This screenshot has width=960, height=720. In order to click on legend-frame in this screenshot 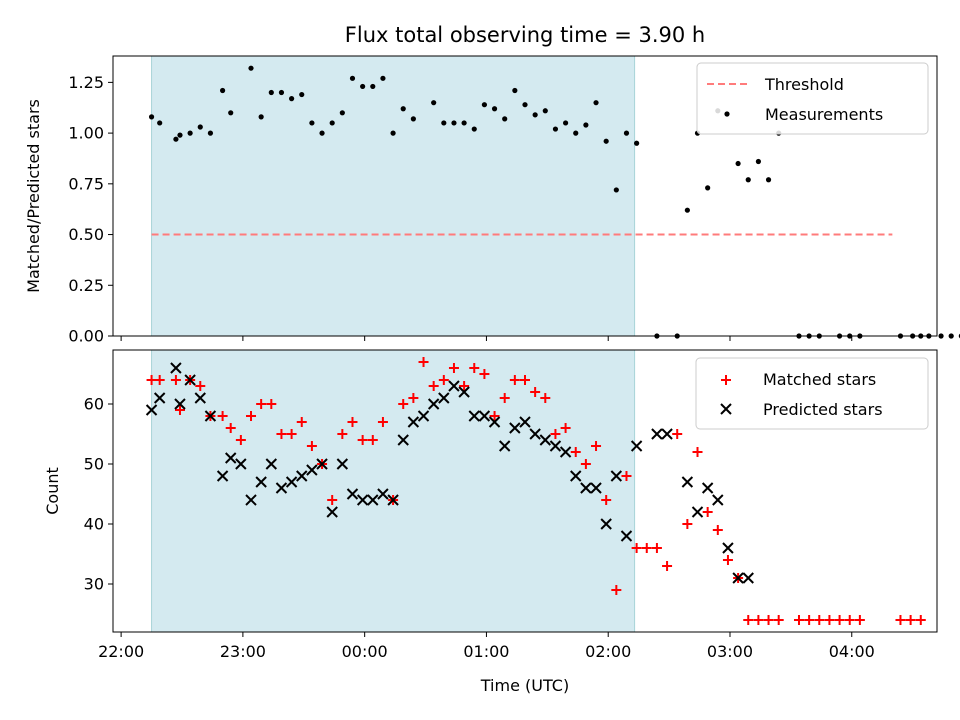, I will do `click(812, 393)`.